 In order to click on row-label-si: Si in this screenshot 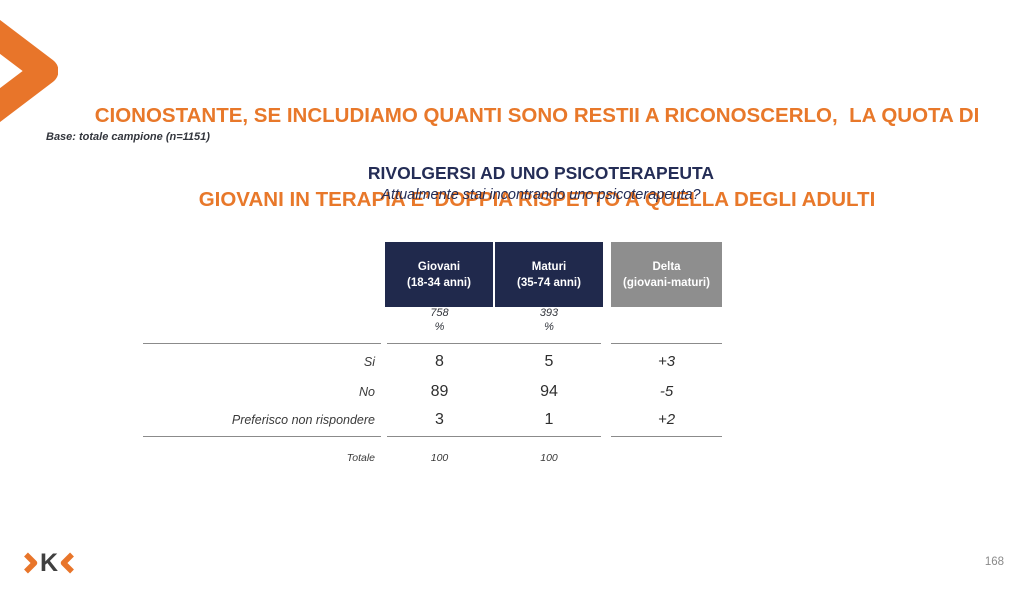, I will do `click(369, 362)`.